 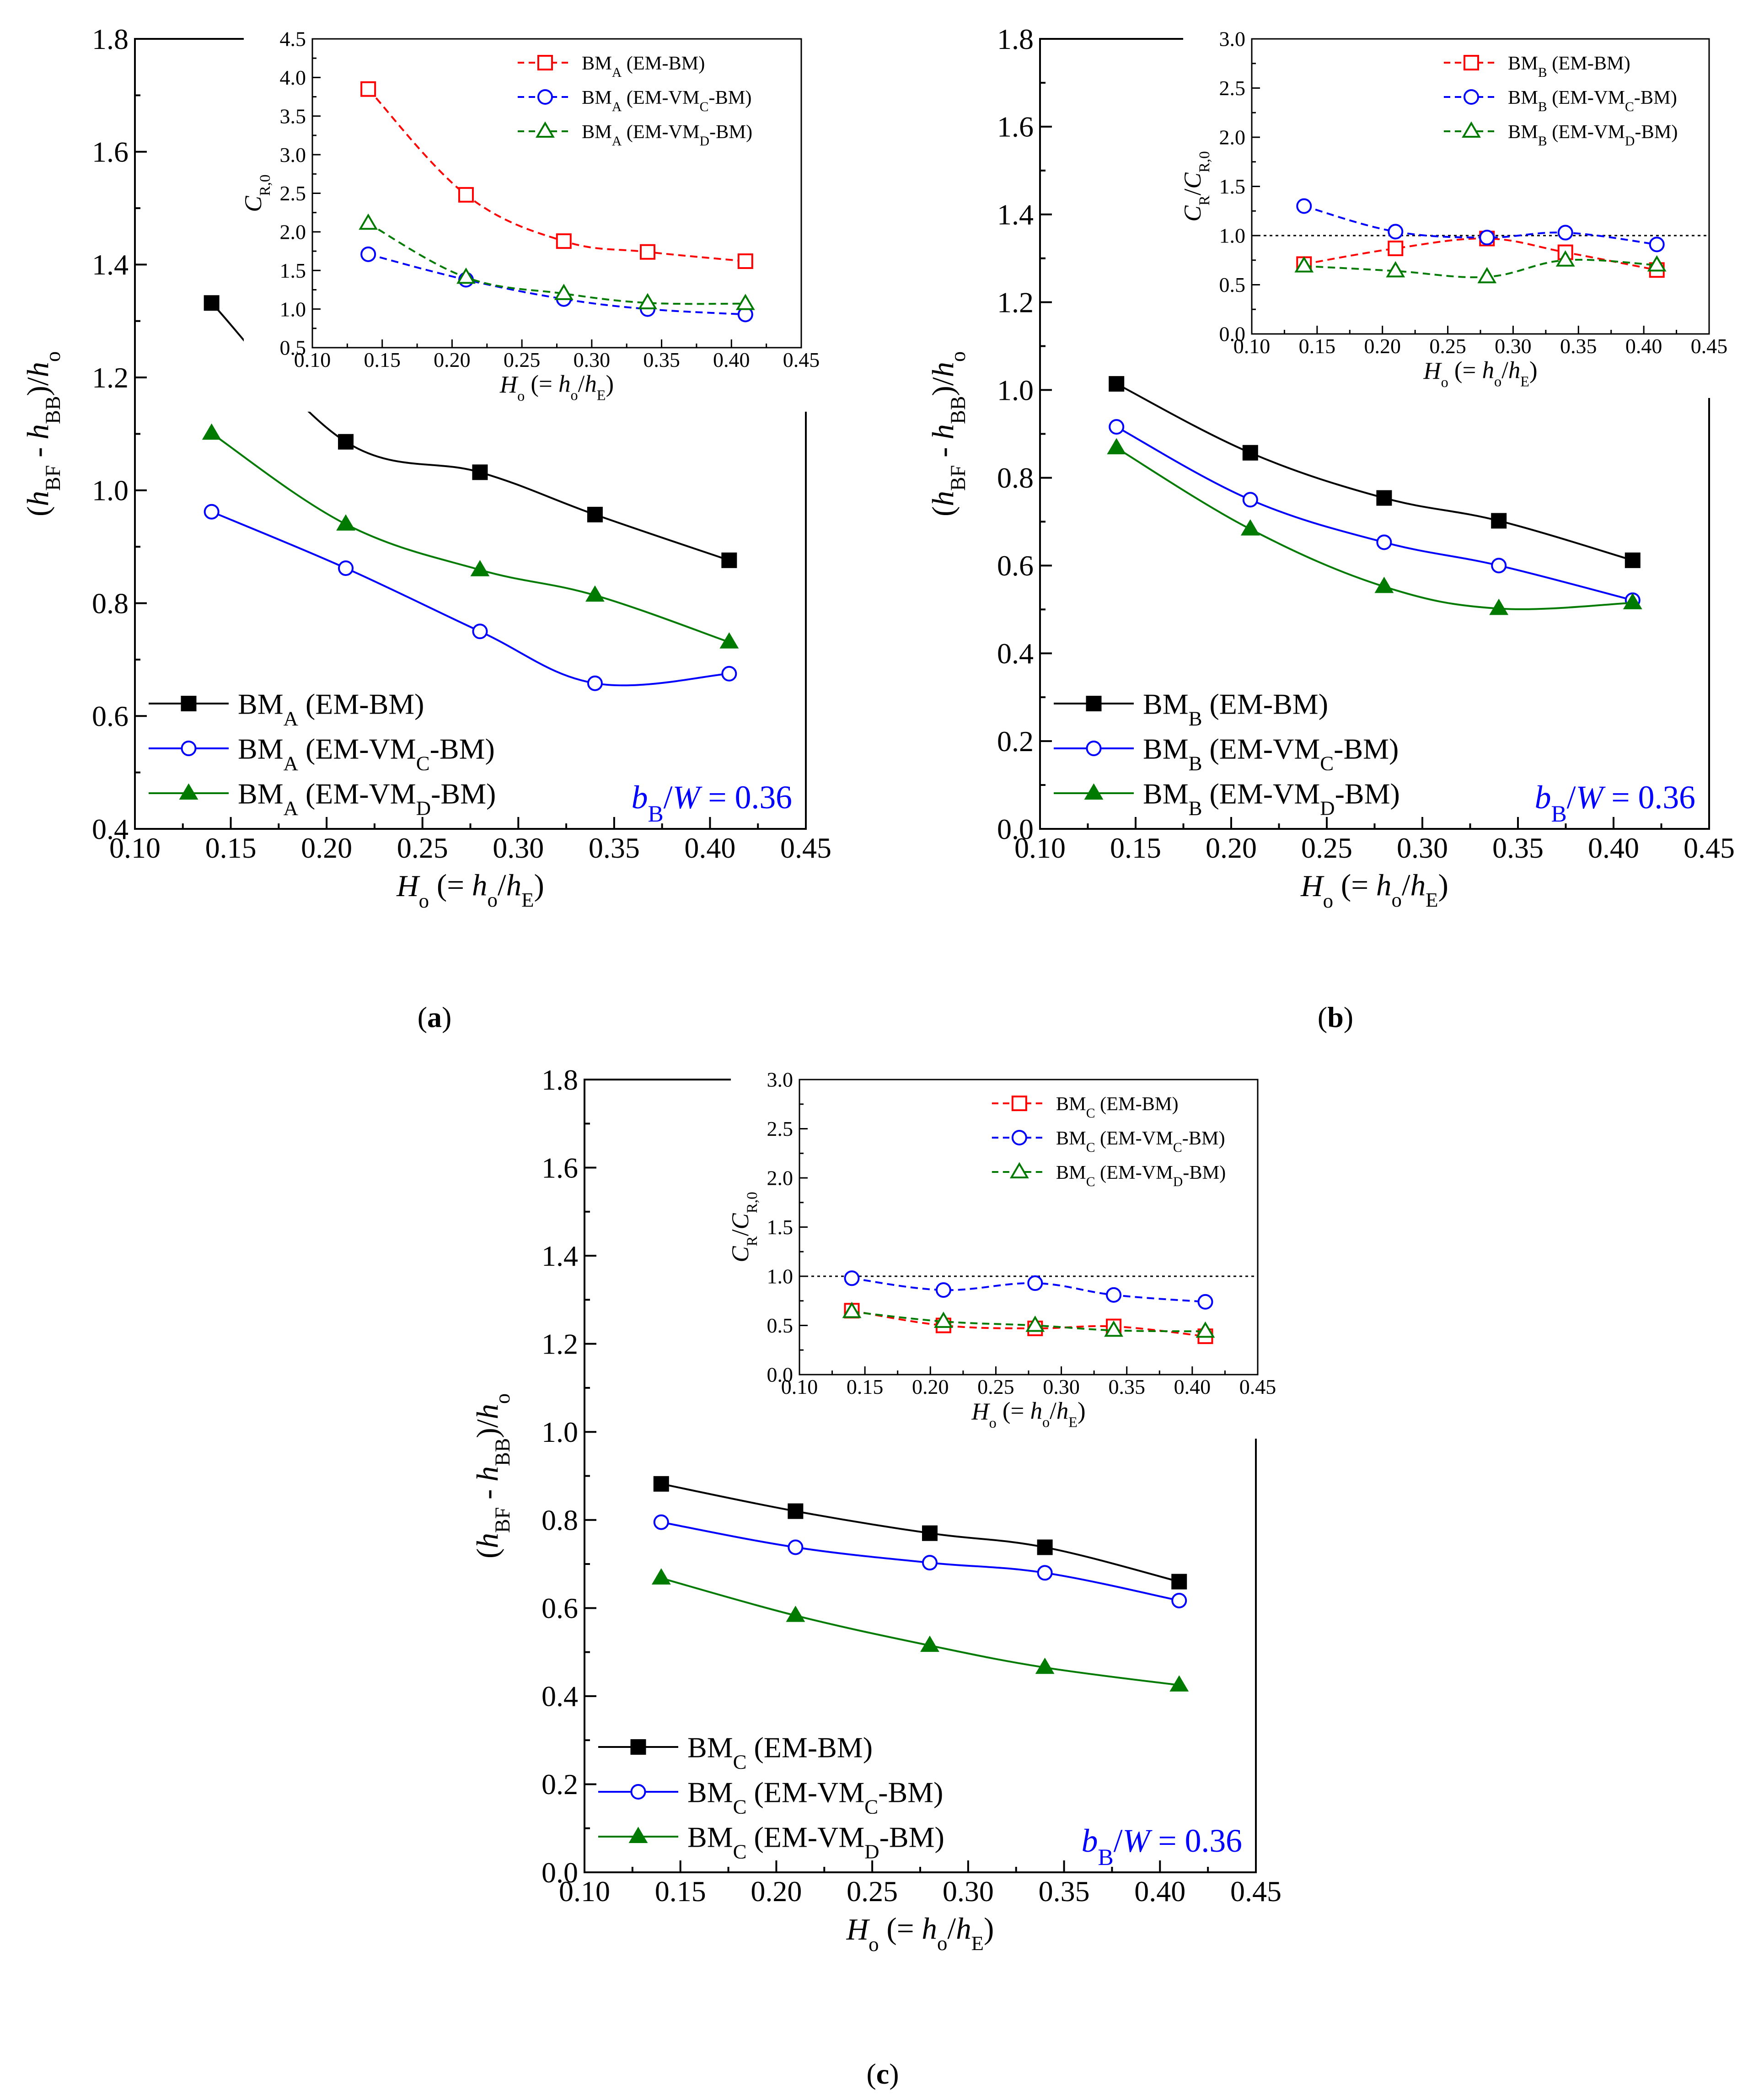 I want to click on x-tick-label-b-main: 0.15, so click(x=1135, y=848).